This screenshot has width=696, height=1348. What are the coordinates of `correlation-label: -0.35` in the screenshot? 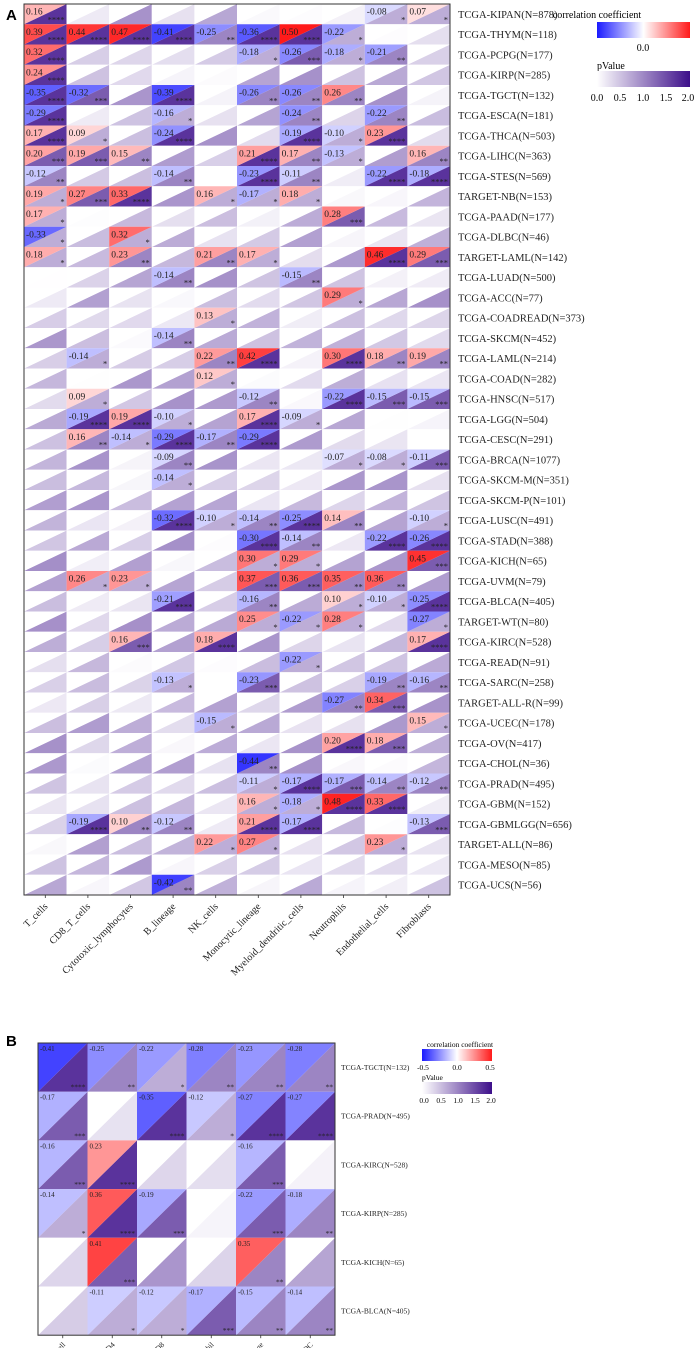 It's located at (36, 94).